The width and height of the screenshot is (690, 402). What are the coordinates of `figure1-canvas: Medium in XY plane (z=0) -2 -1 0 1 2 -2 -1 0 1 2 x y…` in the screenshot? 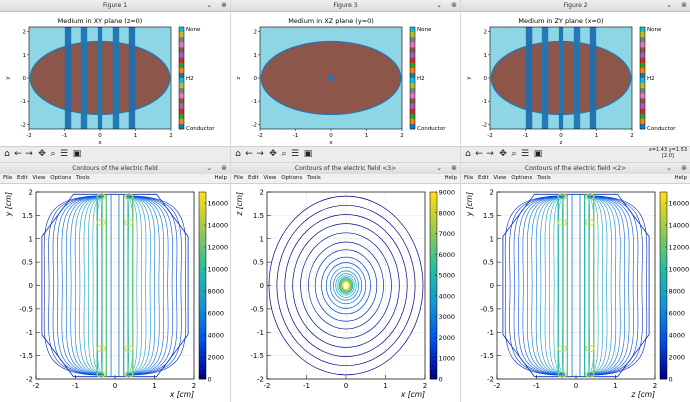 It's located at (115, 78).